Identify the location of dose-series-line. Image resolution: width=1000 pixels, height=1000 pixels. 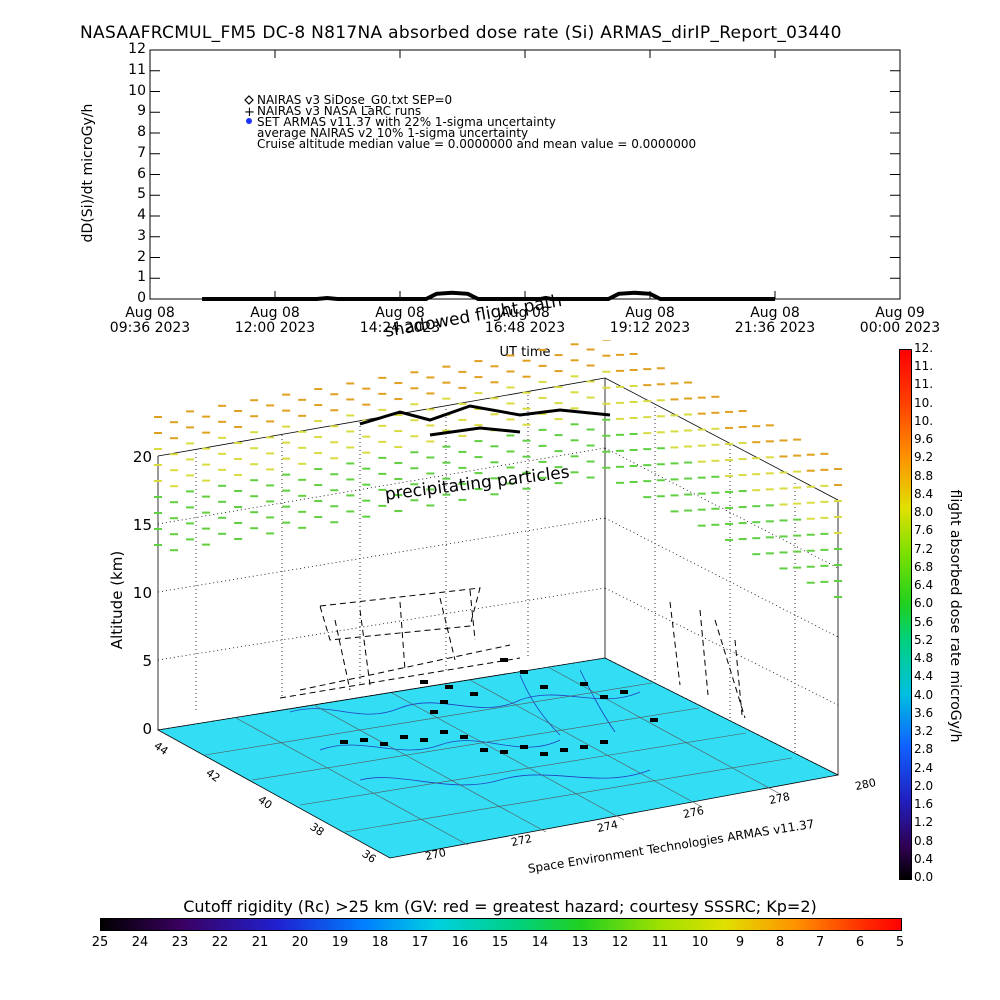
(488, 295).